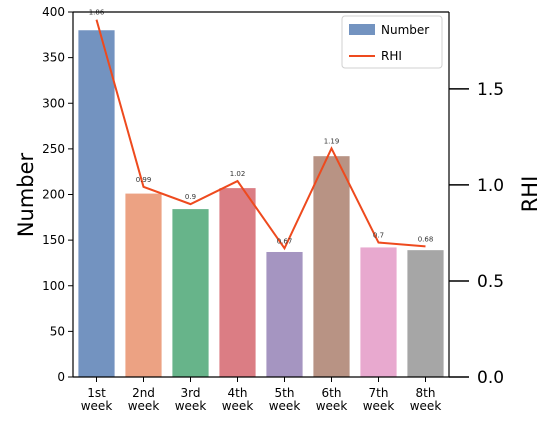 The image size is (550, 429). What do you see at coordinates (285, 399) in the screenshot?
I see `x-tick-label: 5th week` at bounding box center [285, 399].